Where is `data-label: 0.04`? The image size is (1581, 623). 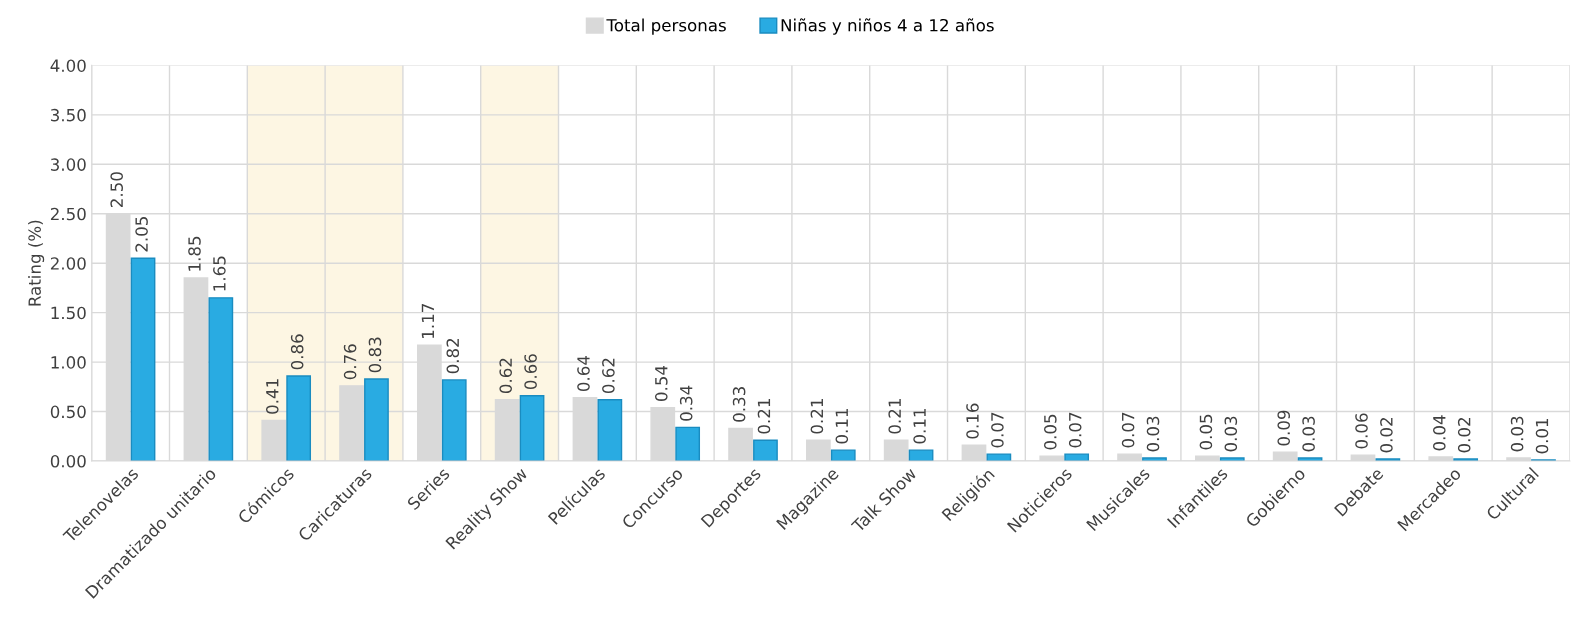 data-label: 0.04 is located at coordinates (1439, 433).